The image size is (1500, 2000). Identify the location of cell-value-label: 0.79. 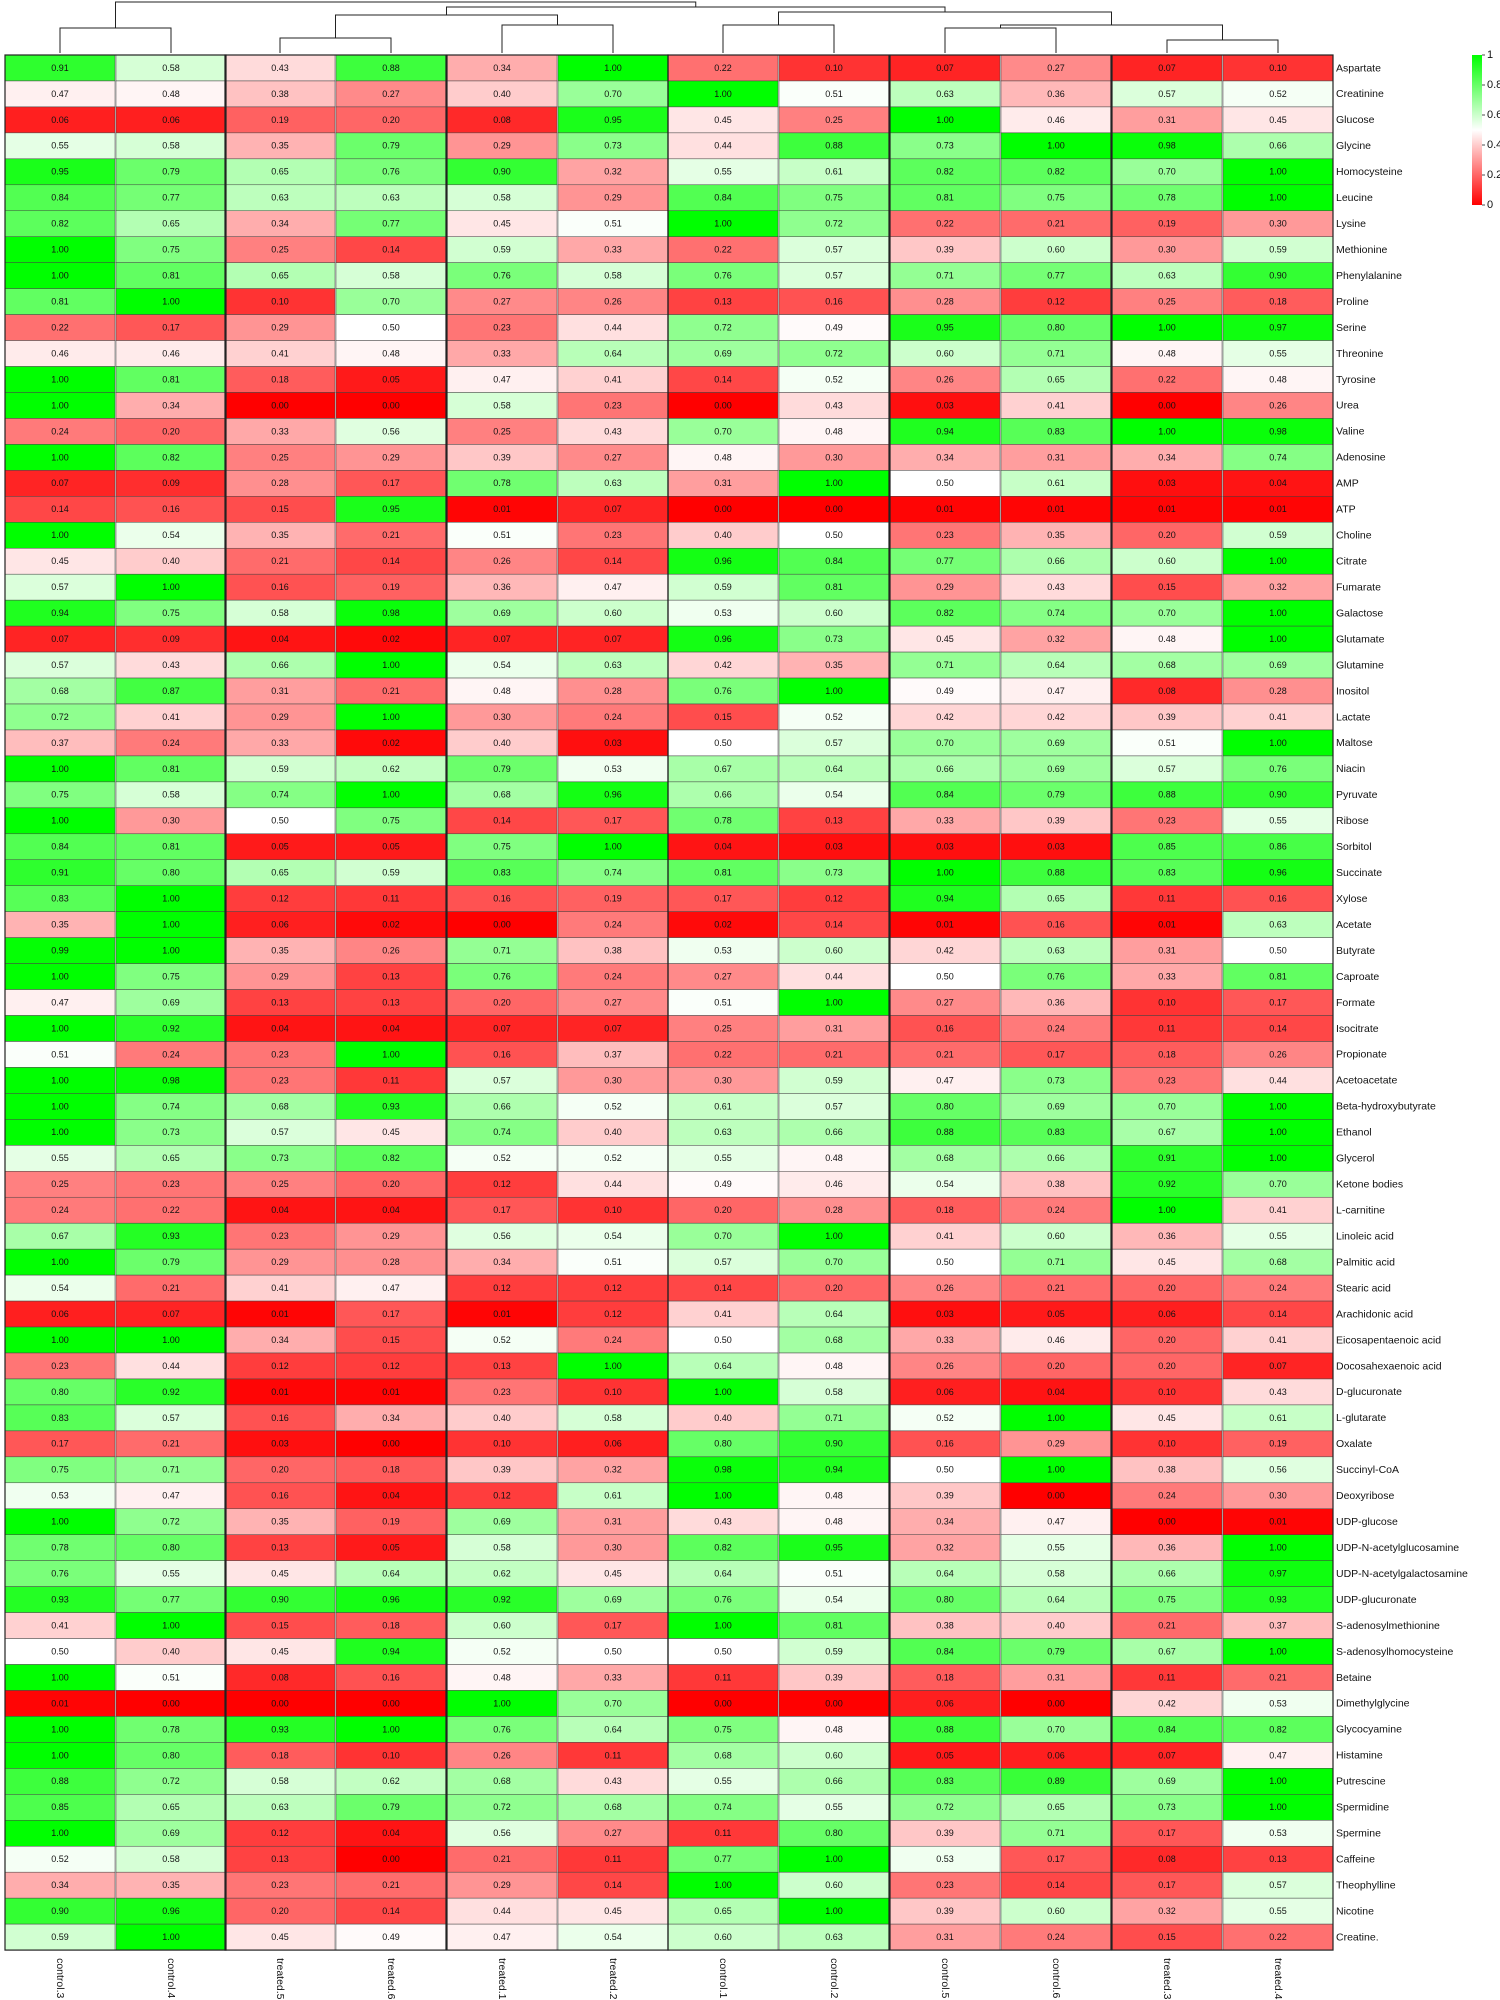
(1056, 1651).